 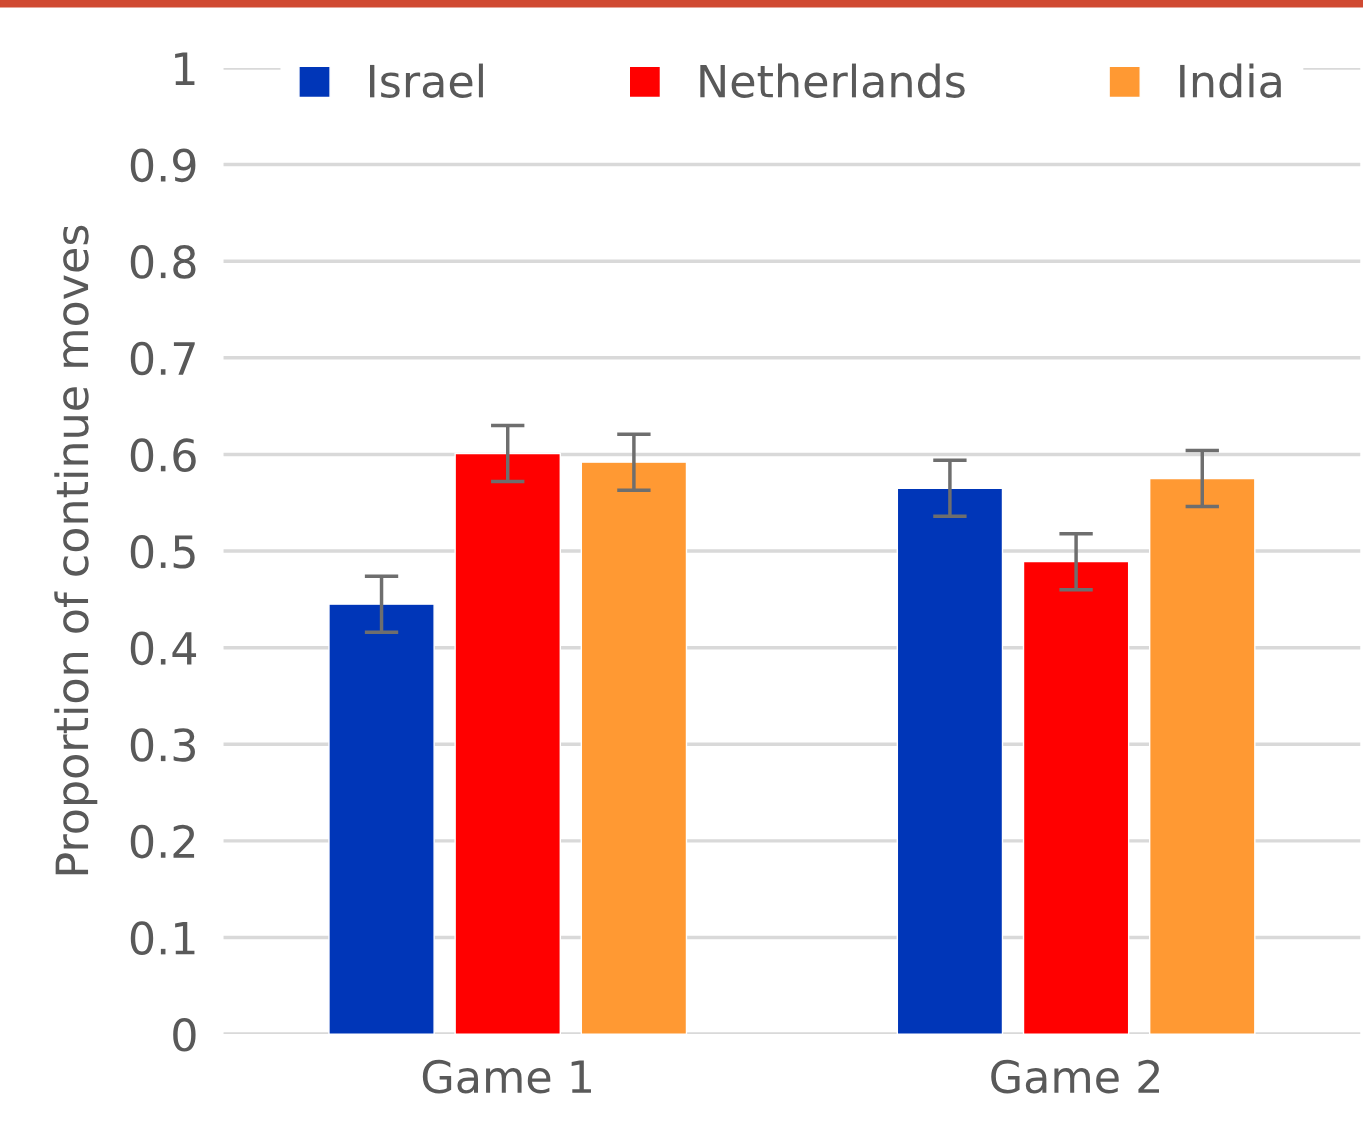 What do you see at coordinates (163, 165) in the screenshot?
I see `y-tick-label: 0.9` at bounding box center [163, 165].